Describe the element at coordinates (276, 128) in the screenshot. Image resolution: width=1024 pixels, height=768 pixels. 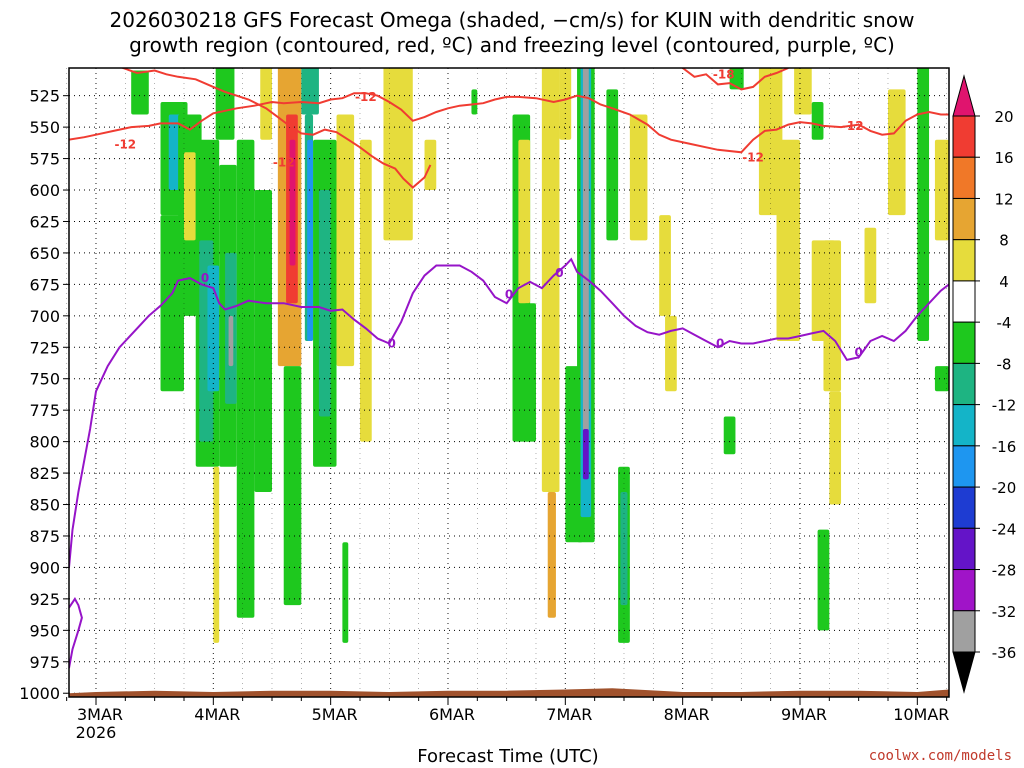
I see `dendritic-contour-upper-boundary` at that location.